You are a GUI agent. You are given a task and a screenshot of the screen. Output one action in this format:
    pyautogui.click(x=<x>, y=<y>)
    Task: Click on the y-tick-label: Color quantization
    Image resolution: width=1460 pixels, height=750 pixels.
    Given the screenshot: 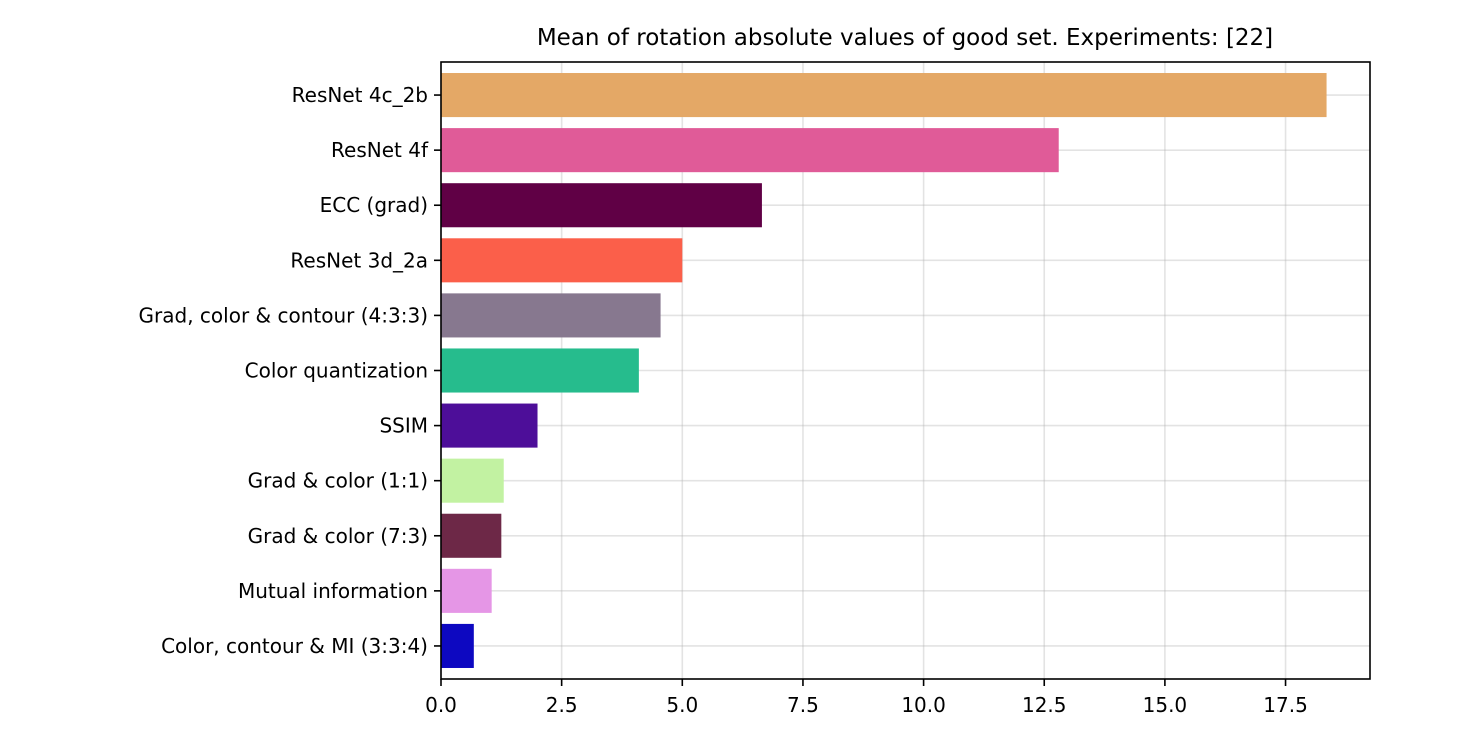 What is the action you would take?
    pyautogui.click(x=336, y=371)
    